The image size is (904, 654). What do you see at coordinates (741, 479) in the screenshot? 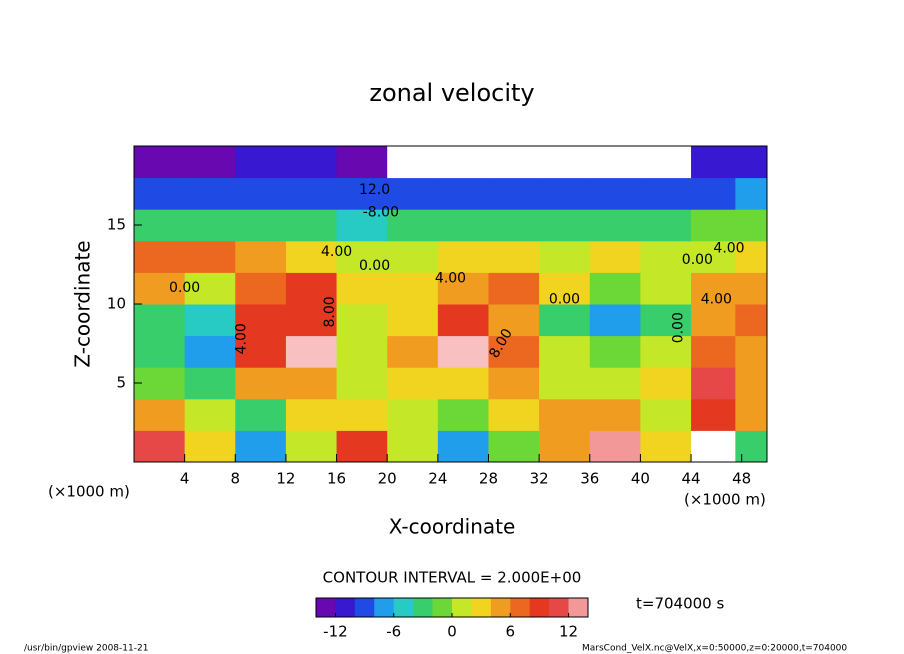
I see `x-tick-label: 48` at bounding box center [741, 479].